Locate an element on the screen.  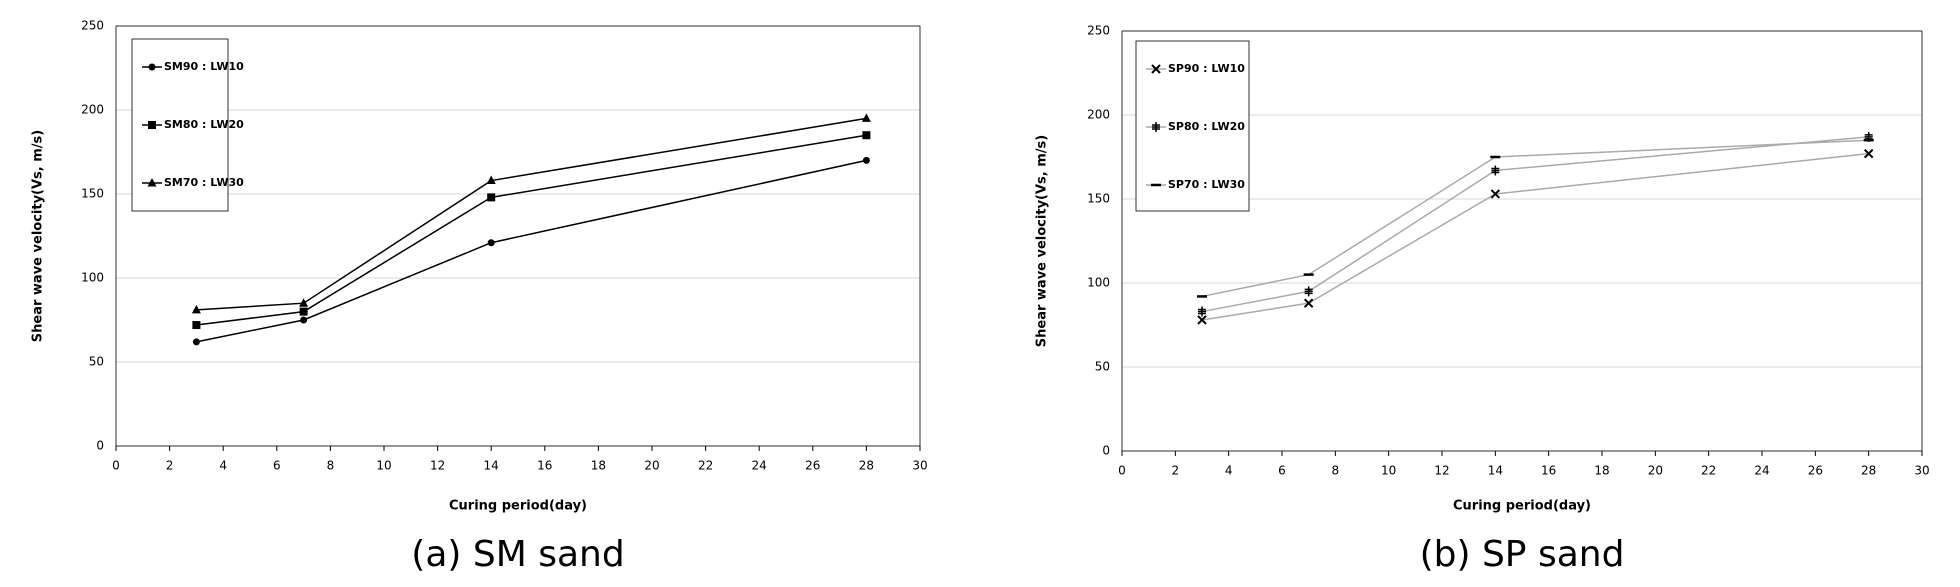
caption: (a) SM sand is located at coordinates (517, 554).